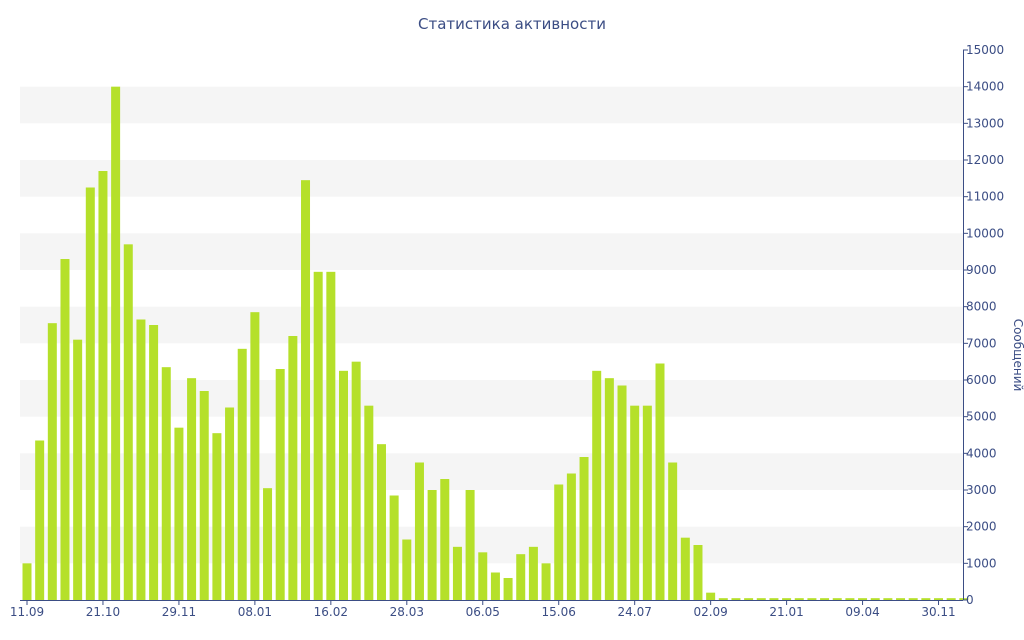 Image resolution: width=1024 pixels, height=640 pixels. I want to click on x-tick-label: 06.05, so click(483, 612).